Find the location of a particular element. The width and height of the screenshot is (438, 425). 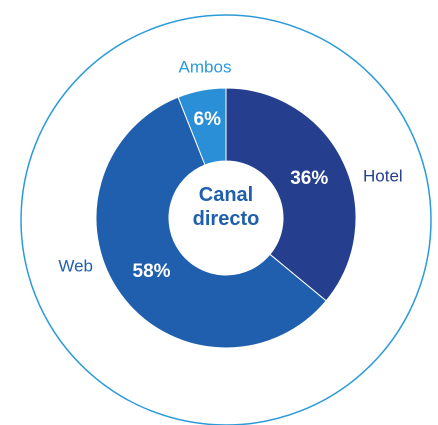

category-label: Hotel is located at coordinates (383, 175).